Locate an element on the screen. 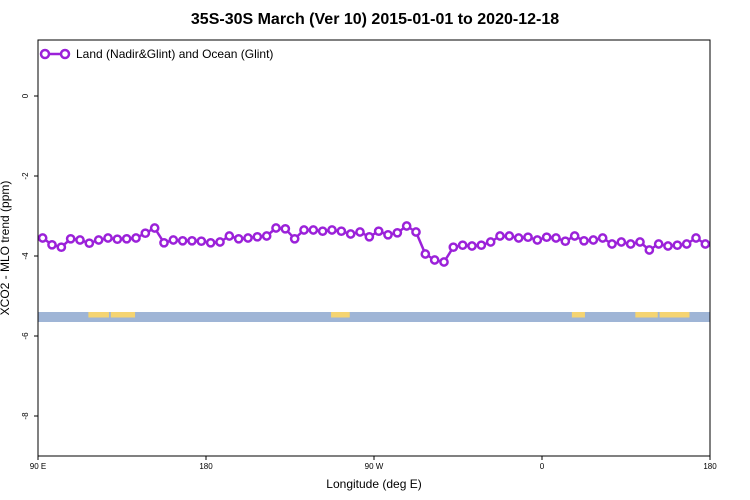 This screenshot has width=750, height=500. y-tick-label: -8 is located at coordinates (25, 416).